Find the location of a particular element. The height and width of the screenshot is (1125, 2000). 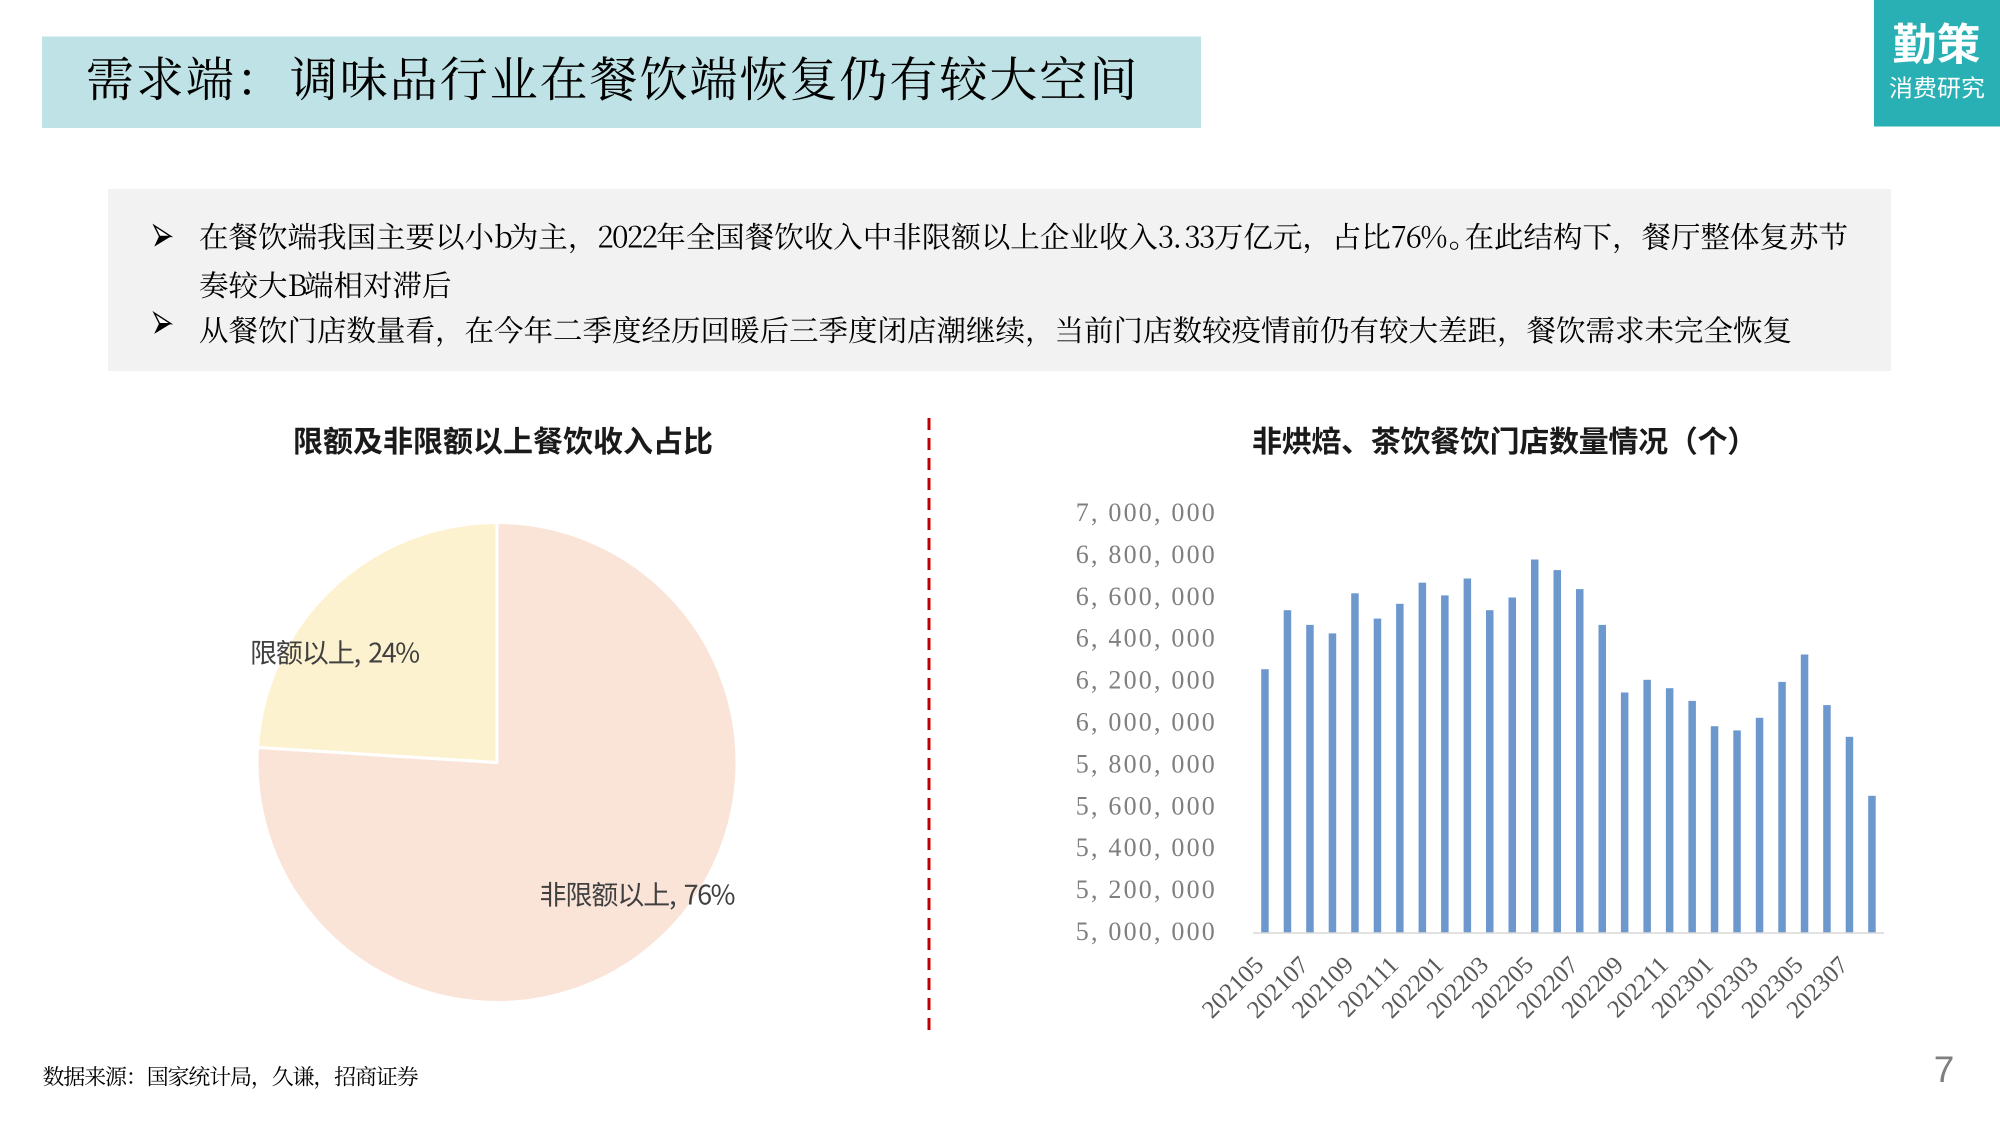

svg-text: 7 is located at coordinates (1944, 1069).